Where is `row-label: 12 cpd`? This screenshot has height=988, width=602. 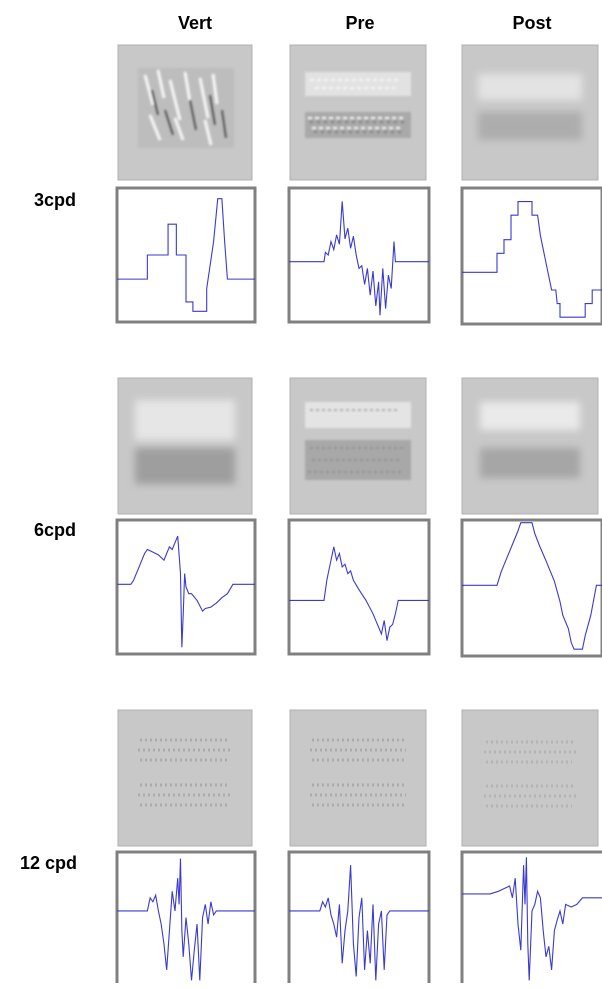 row-label: 12 cpd is located at coordinates (48, 863).